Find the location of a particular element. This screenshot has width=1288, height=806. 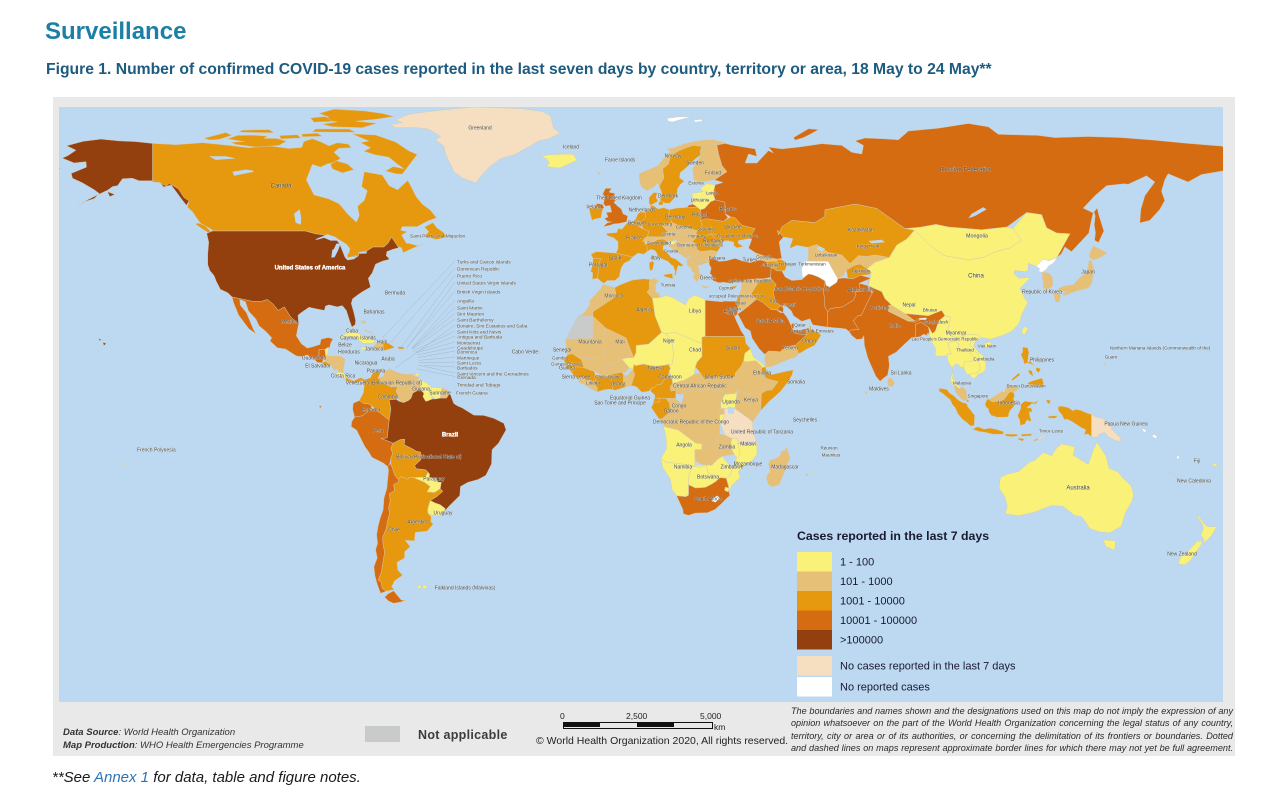

svg-text: Belgium is located at coordinates (637, 224).